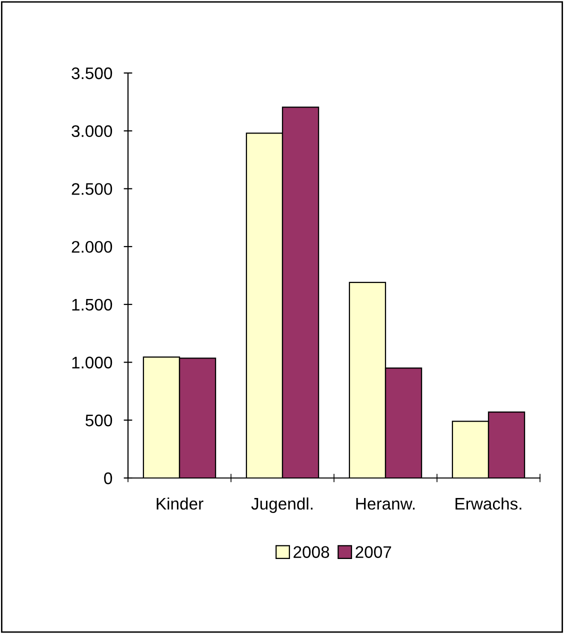 The image size is (564, 634). I want to click on y-tick-label: 500, so click(99, 420).